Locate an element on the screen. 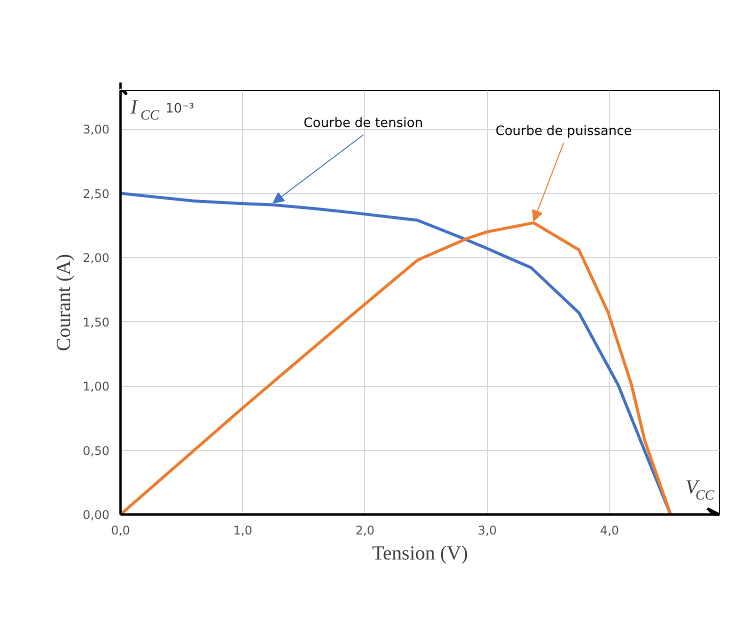  y-tick-label: 1,00 is located at coordinates (96, 387).